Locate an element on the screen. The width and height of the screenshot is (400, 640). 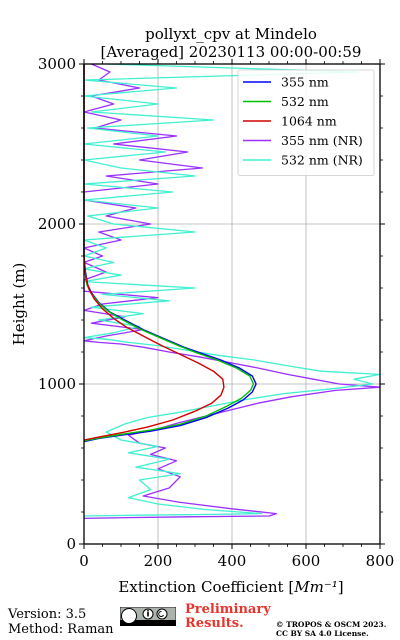
chart-title: pollyxt_cpv at Mindelo is located at coordinates (231, 34).